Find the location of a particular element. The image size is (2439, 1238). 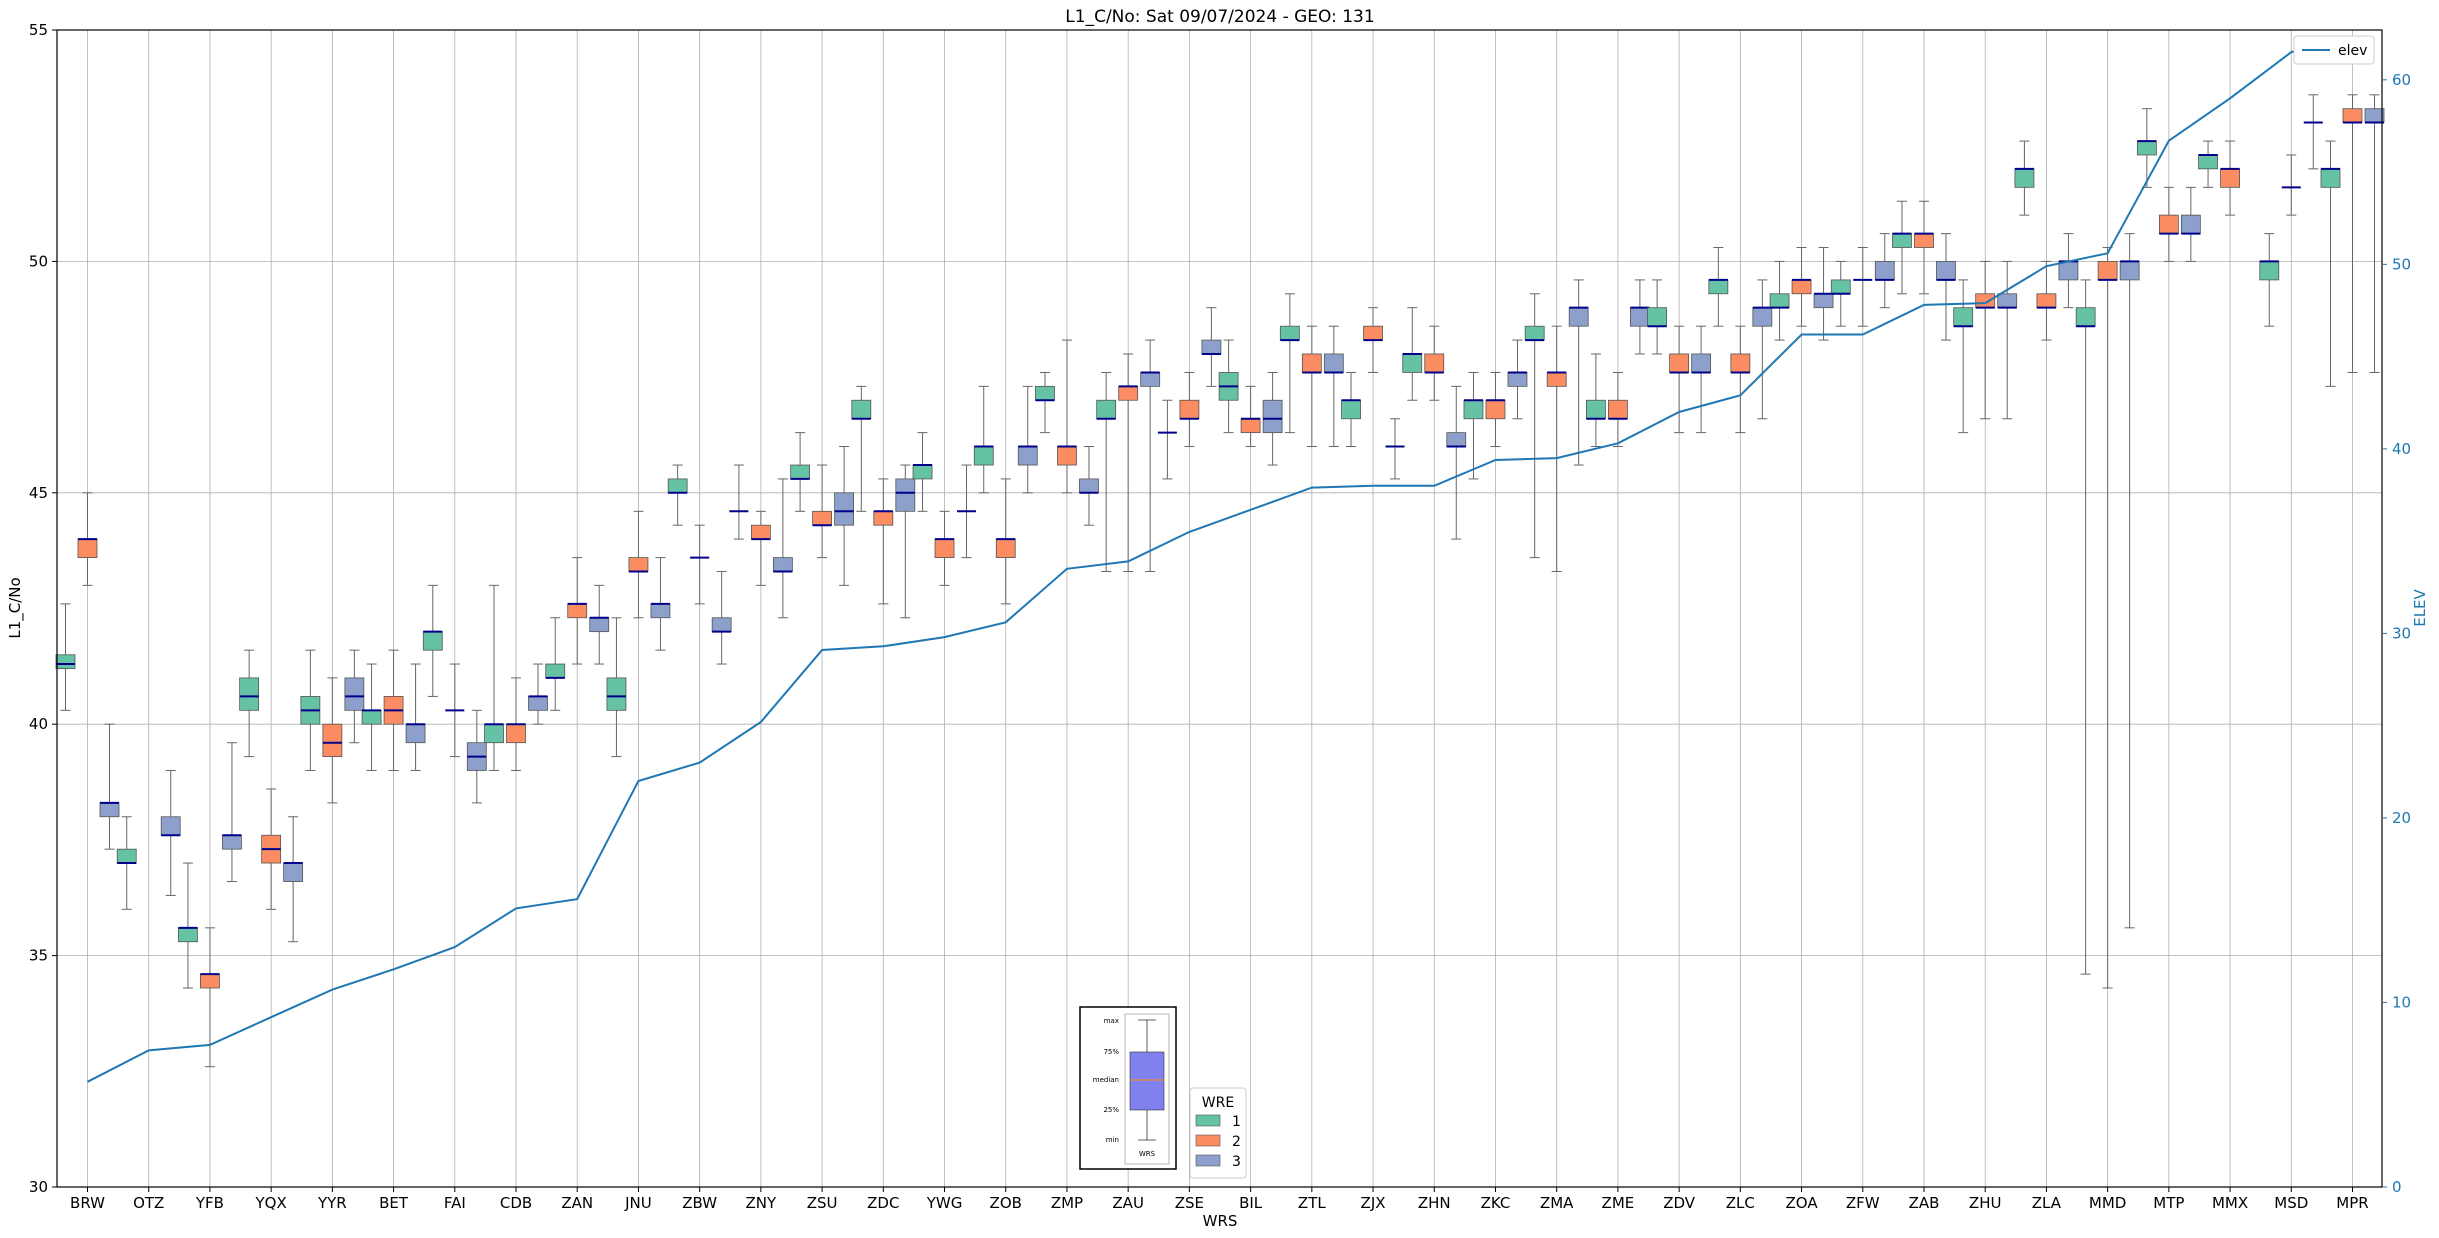

box-ZSE-wre3 is located at coordinates (1211, 347).